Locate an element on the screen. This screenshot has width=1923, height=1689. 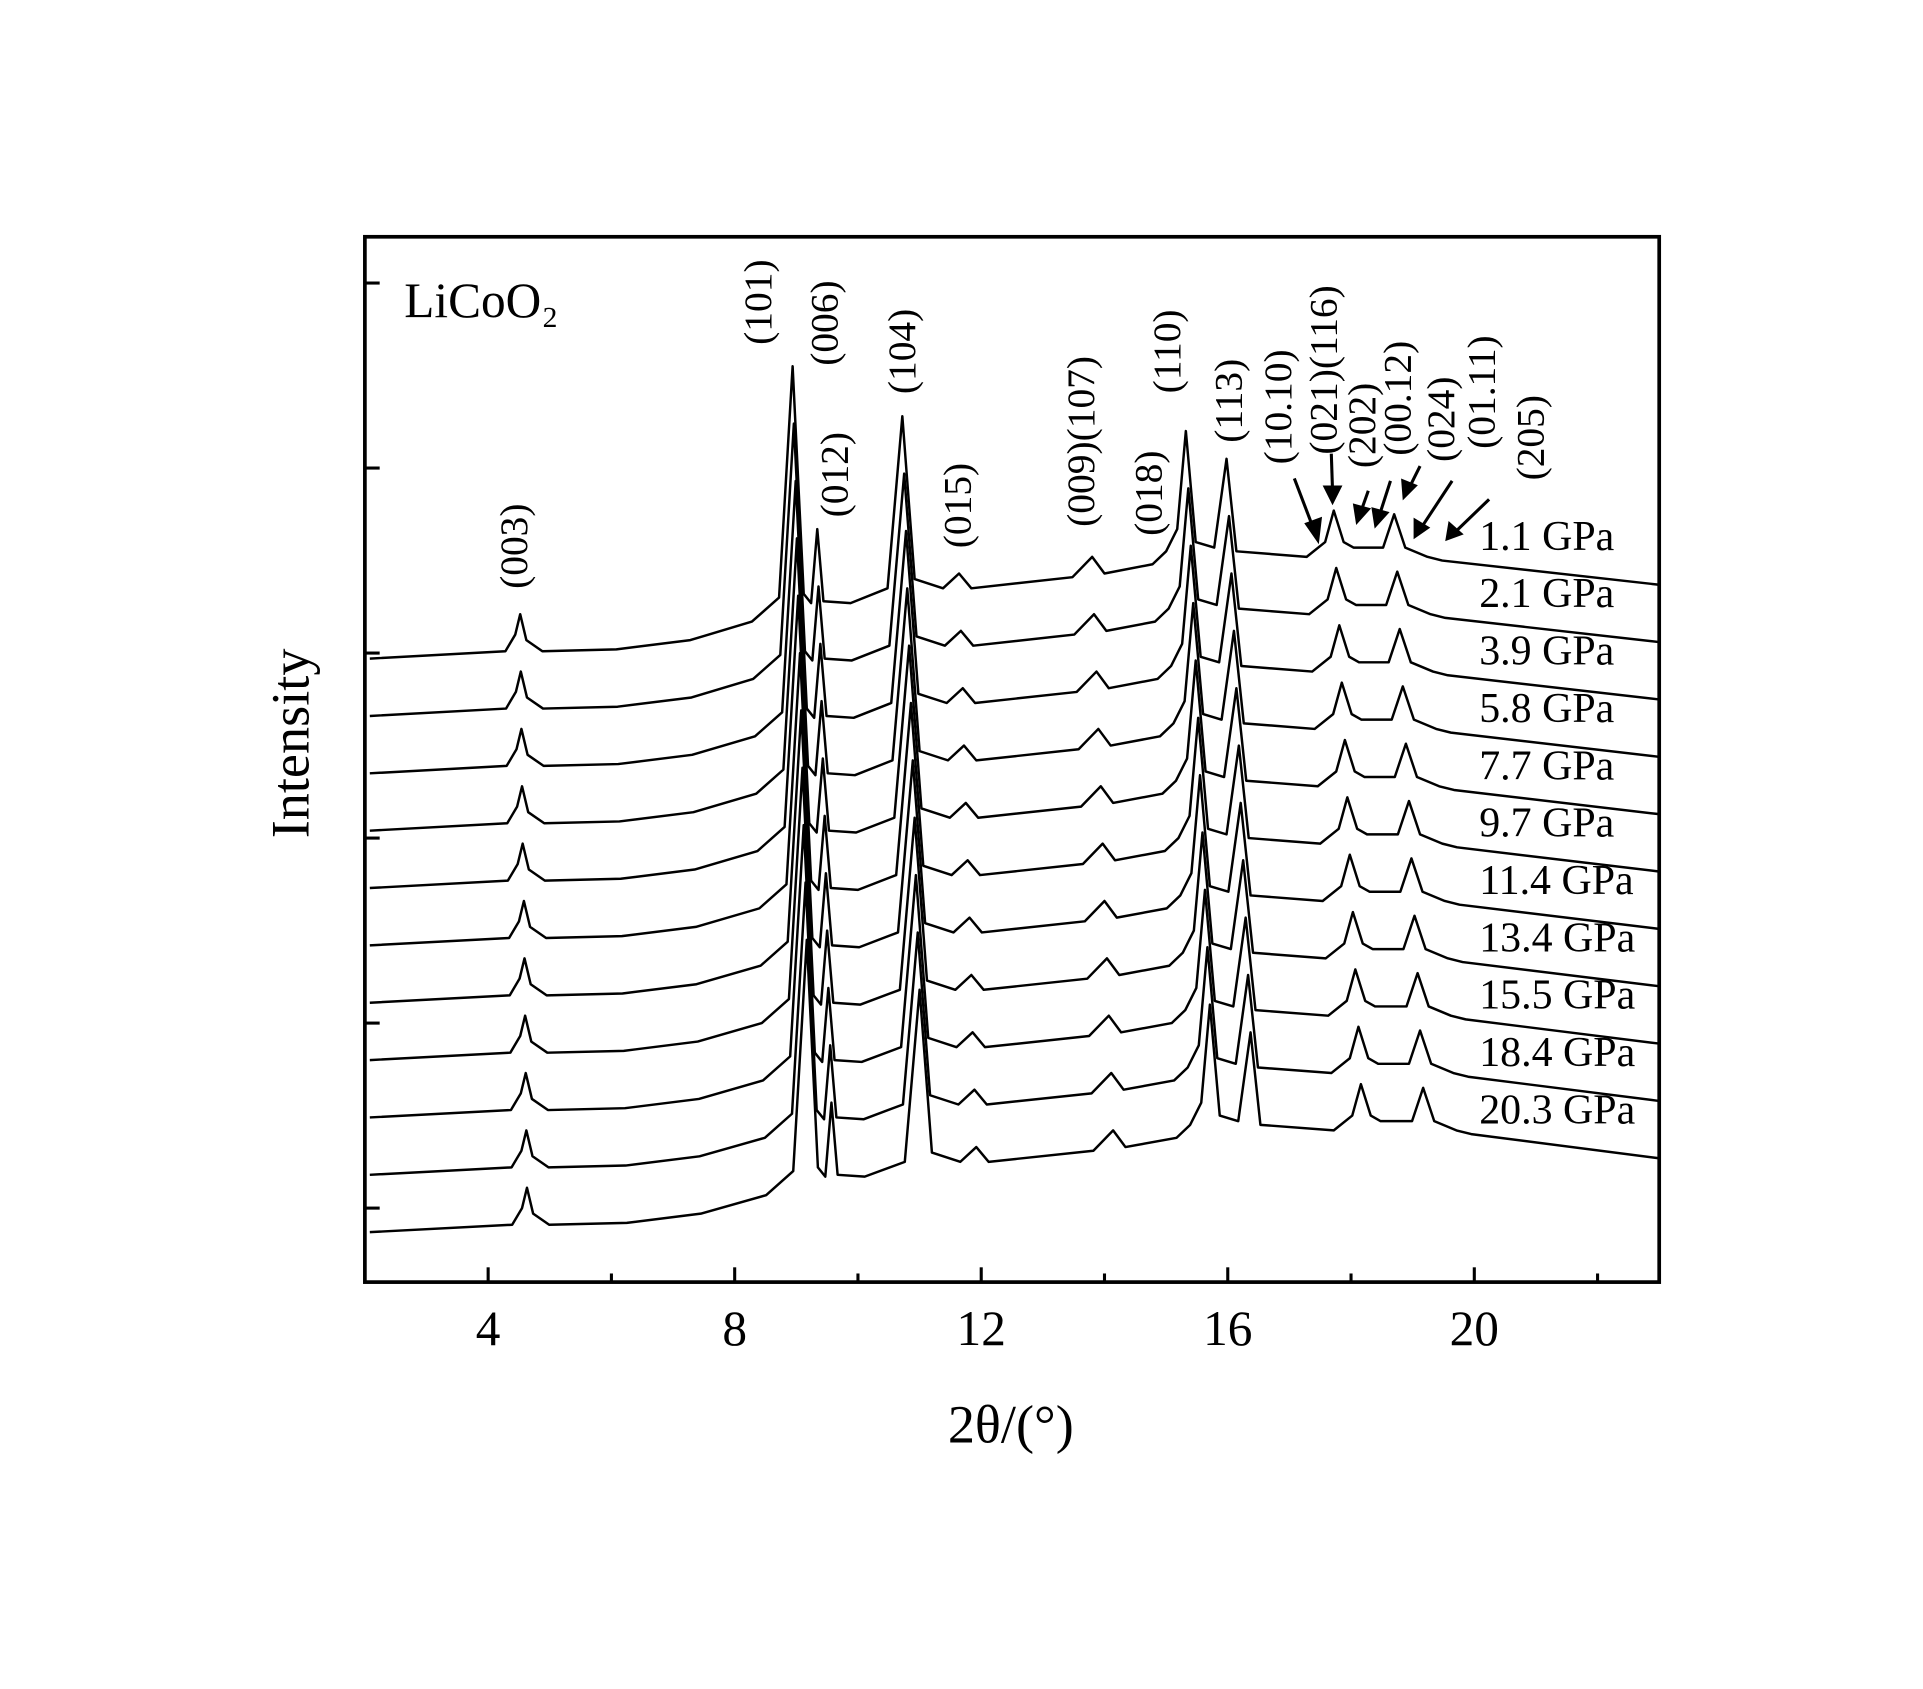
peak-label: (009)(107) is located at coordinates (1081, 441).